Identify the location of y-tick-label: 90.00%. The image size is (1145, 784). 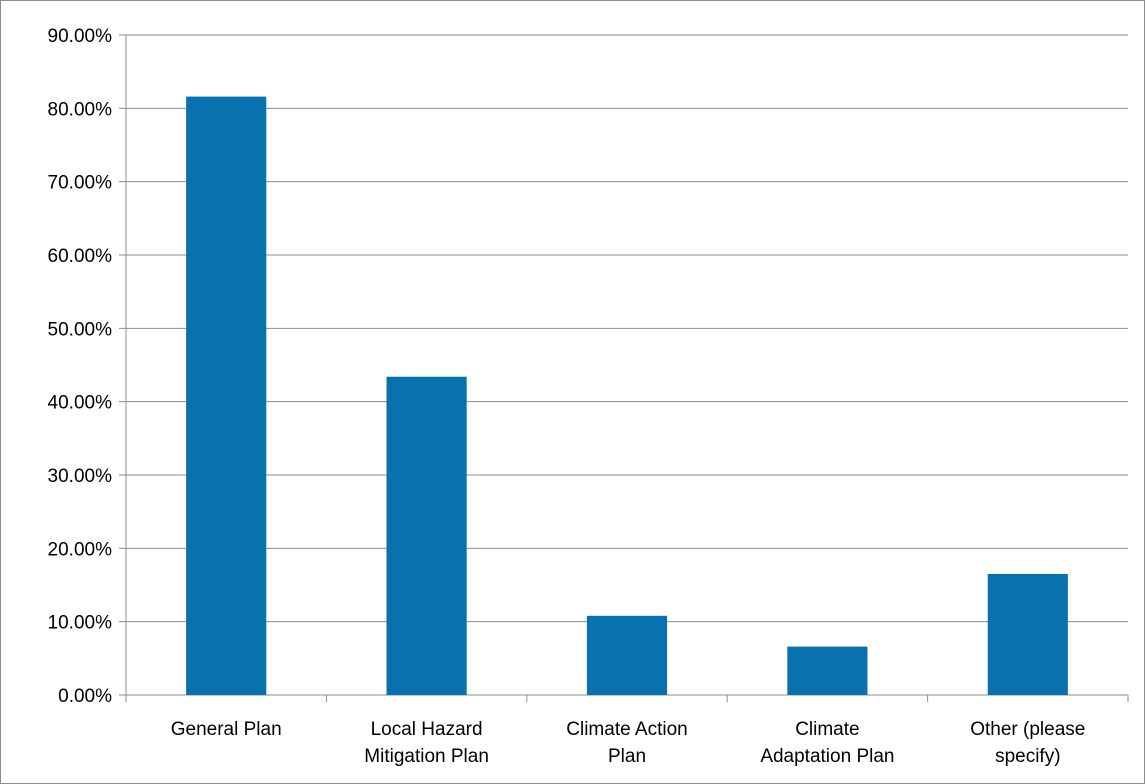
(80, 36).